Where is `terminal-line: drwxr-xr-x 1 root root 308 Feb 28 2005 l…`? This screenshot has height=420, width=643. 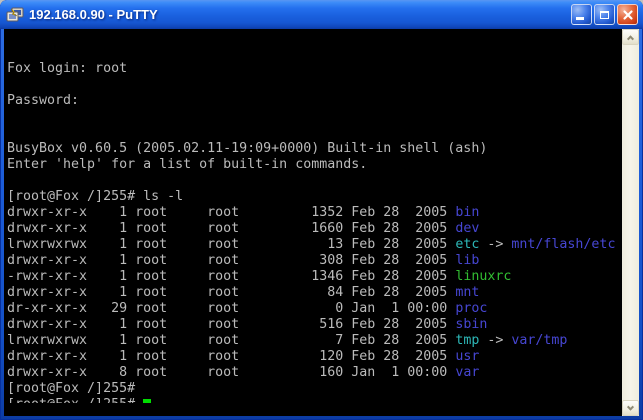 terminal-line: drwxr-xr-x 1 root root 308 Feb 28 2005 l… is located at coordinates (243, 261).